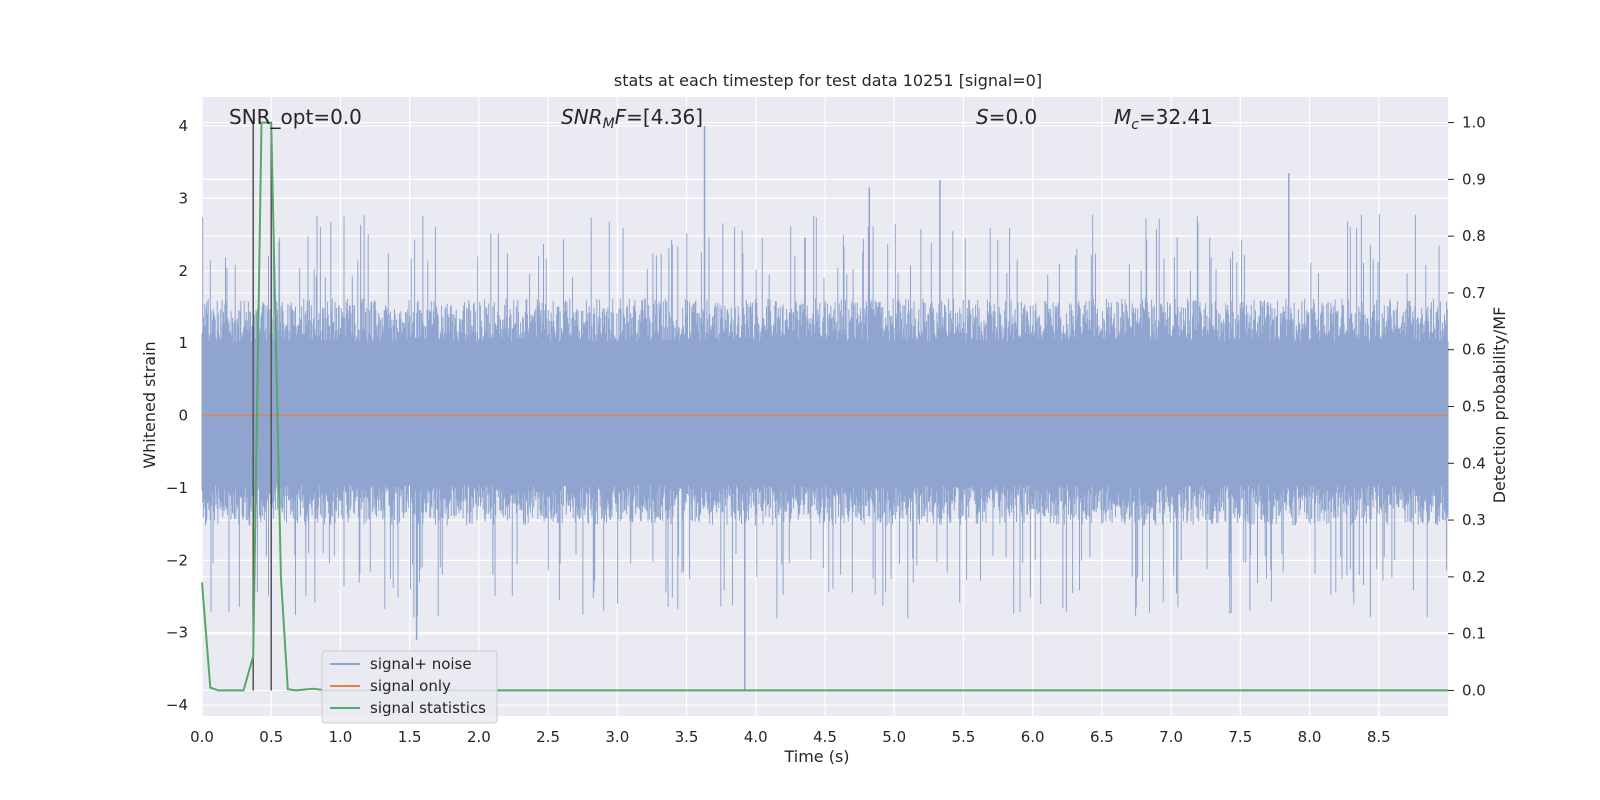 The height and width of the screenshot is (800, 1600). I want to click on y2-tick-label: 0.4, so click(1474, 463).